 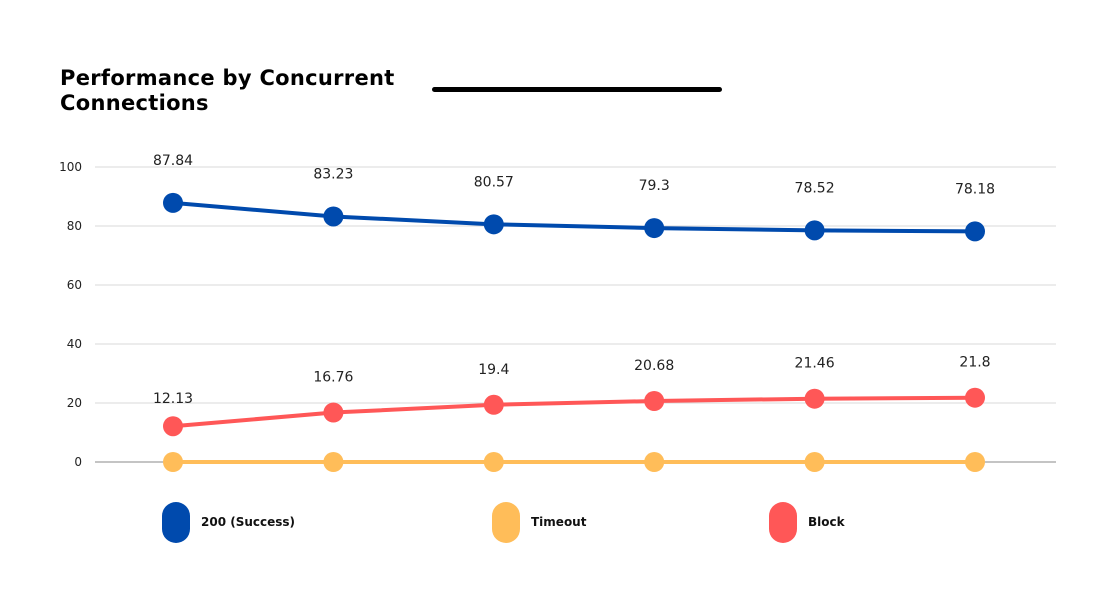 I want to click on y-tick-label: 60, so click(x=74, y=285).